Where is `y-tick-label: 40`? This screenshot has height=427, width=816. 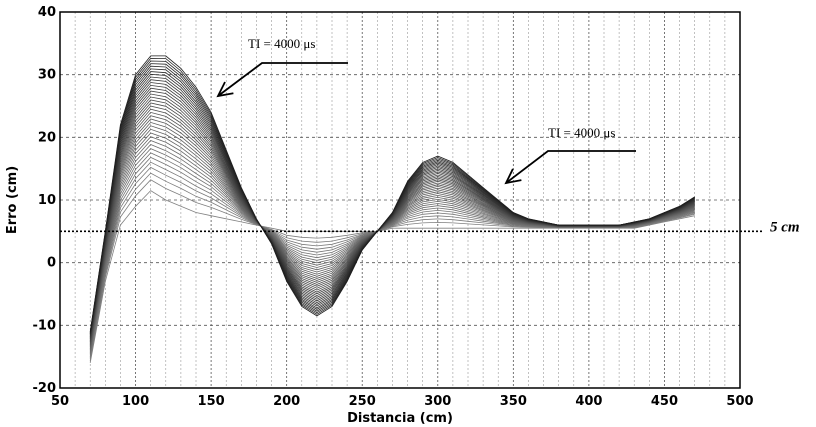 y-tick-label: 40 is located at coordinates (47, 12).